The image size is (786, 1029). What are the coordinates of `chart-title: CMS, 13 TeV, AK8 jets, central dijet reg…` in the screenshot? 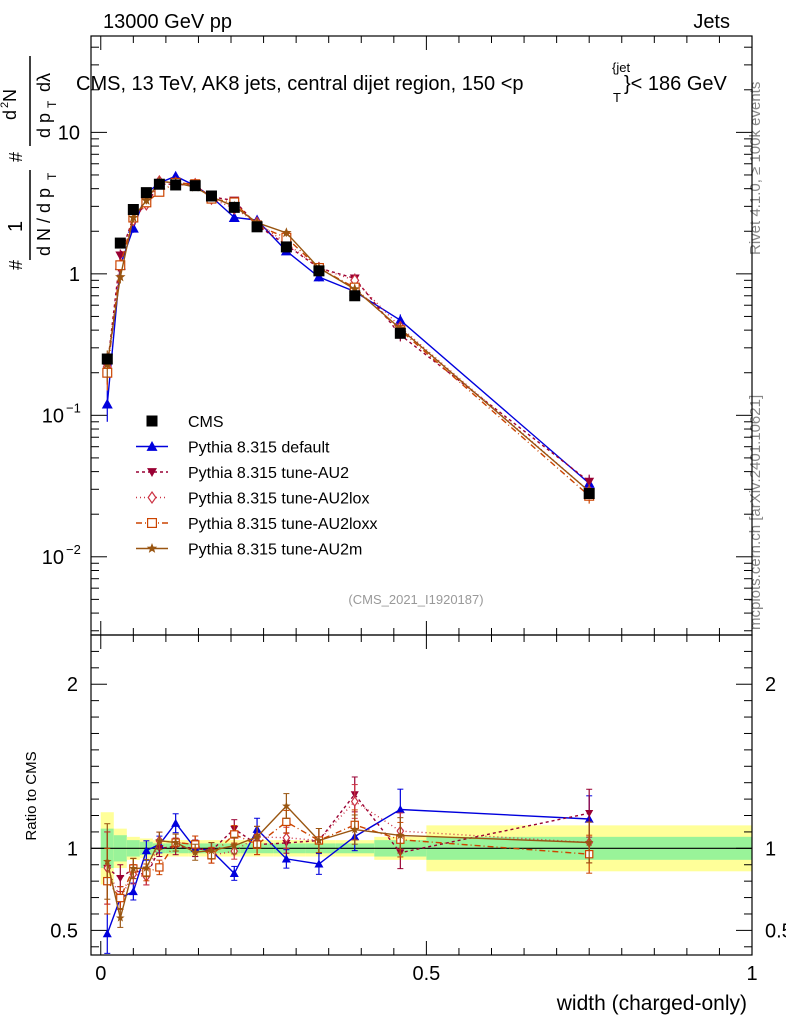 It's located at (402, 82).